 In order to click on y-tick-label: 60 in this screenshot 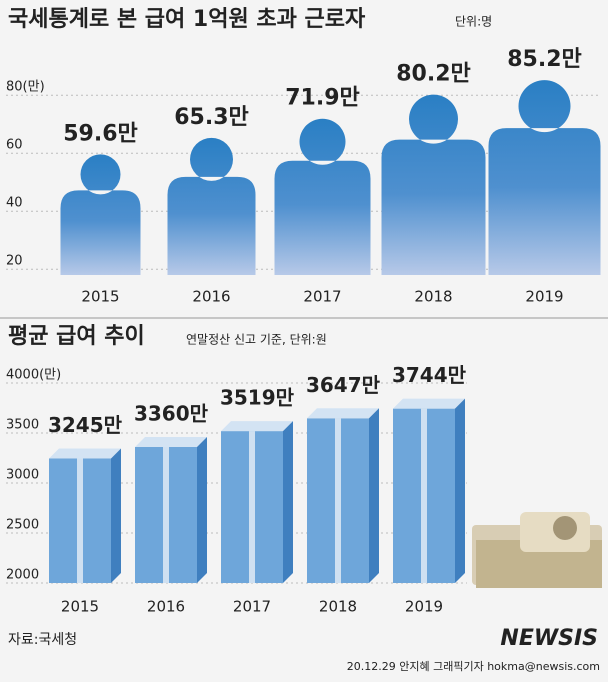, I will do `click(14, 145)`.